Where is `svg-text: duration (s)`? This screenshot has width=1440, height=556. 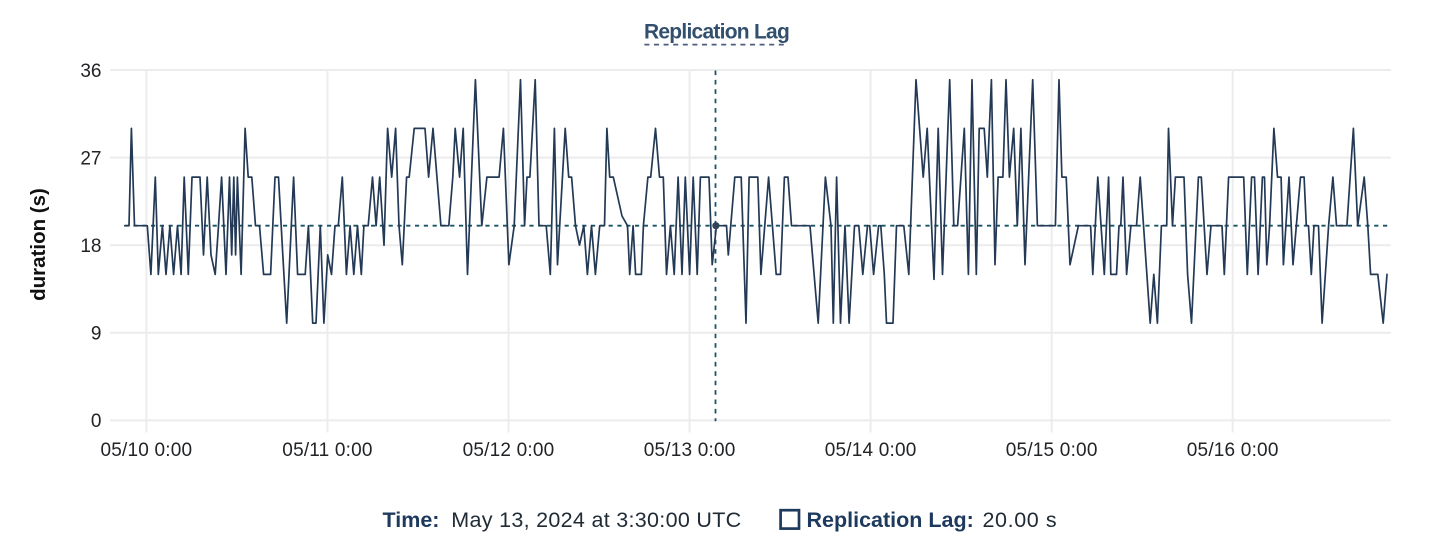
svg-text: duration (s) is located at coordinates (38, 244).